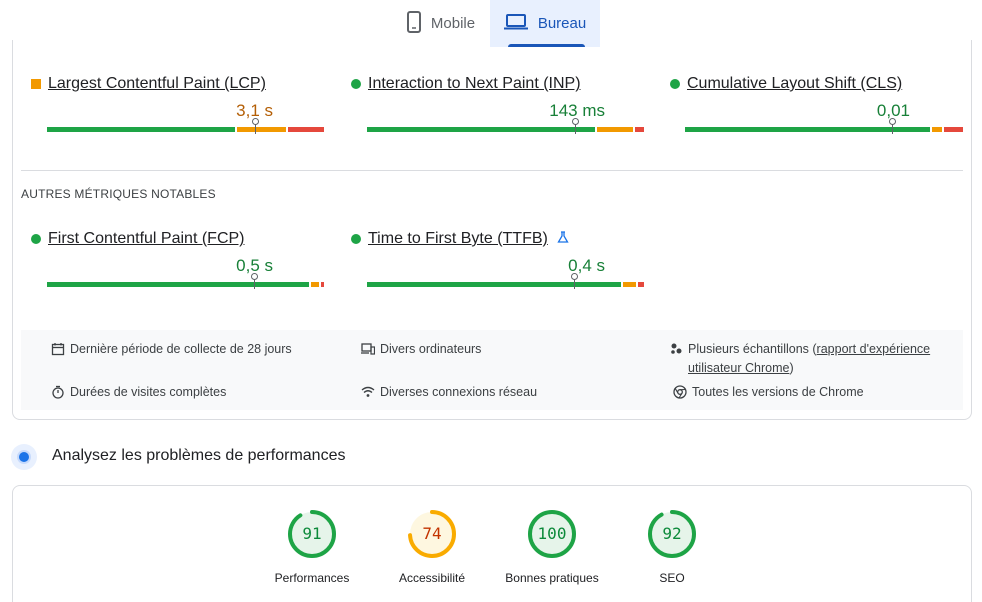 The width and height of the screenshot is (982, 602). Describe the element at coordinates (254, 281) in the screenshot. I see `metric-fcp-marker` at that location.